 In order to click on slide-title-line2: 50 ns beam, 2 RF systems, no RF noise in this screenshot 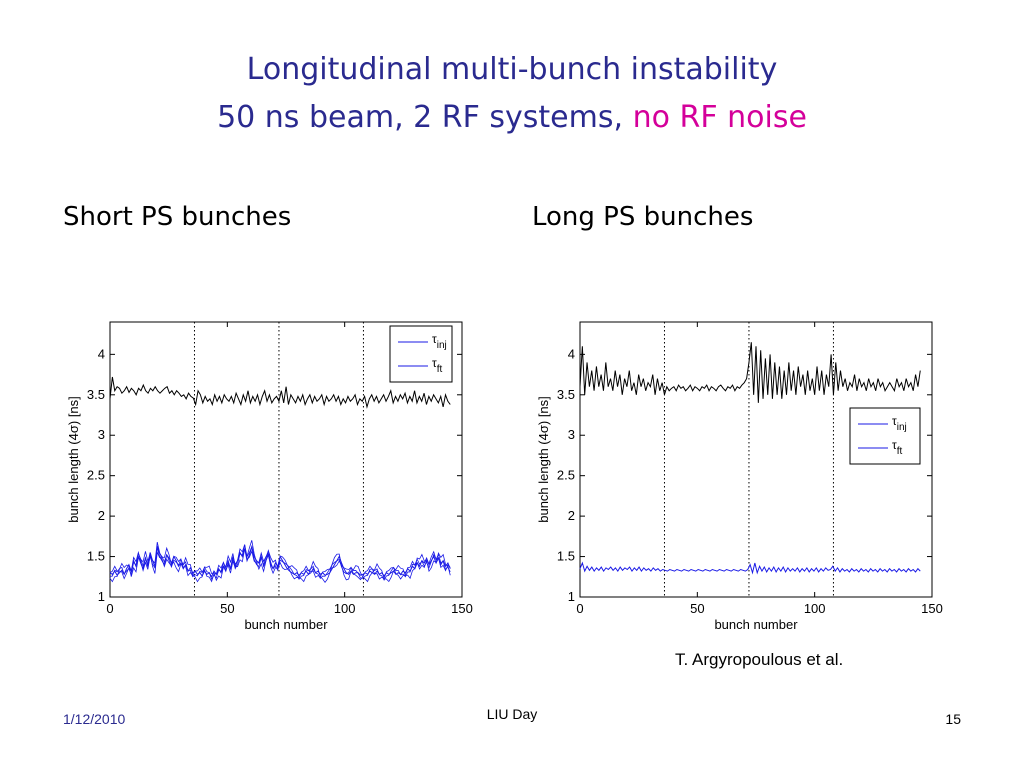, I will do `click(512, 117)`.